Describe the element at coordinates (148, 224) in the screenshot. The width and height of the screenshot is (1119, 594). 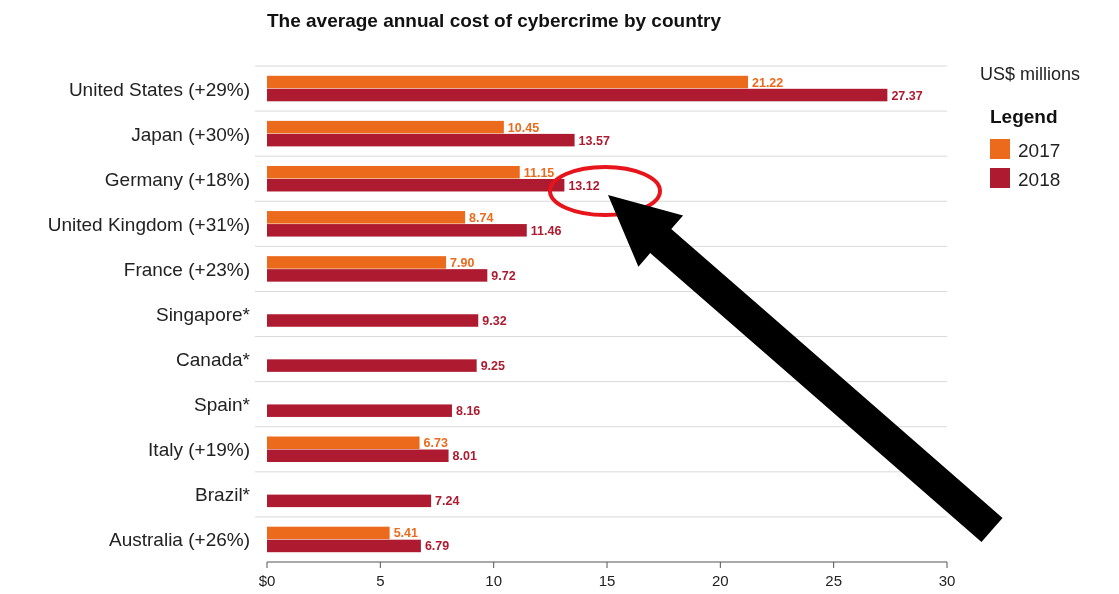
I see `y-tick-label: United Kingdom (+31%)` at that location.